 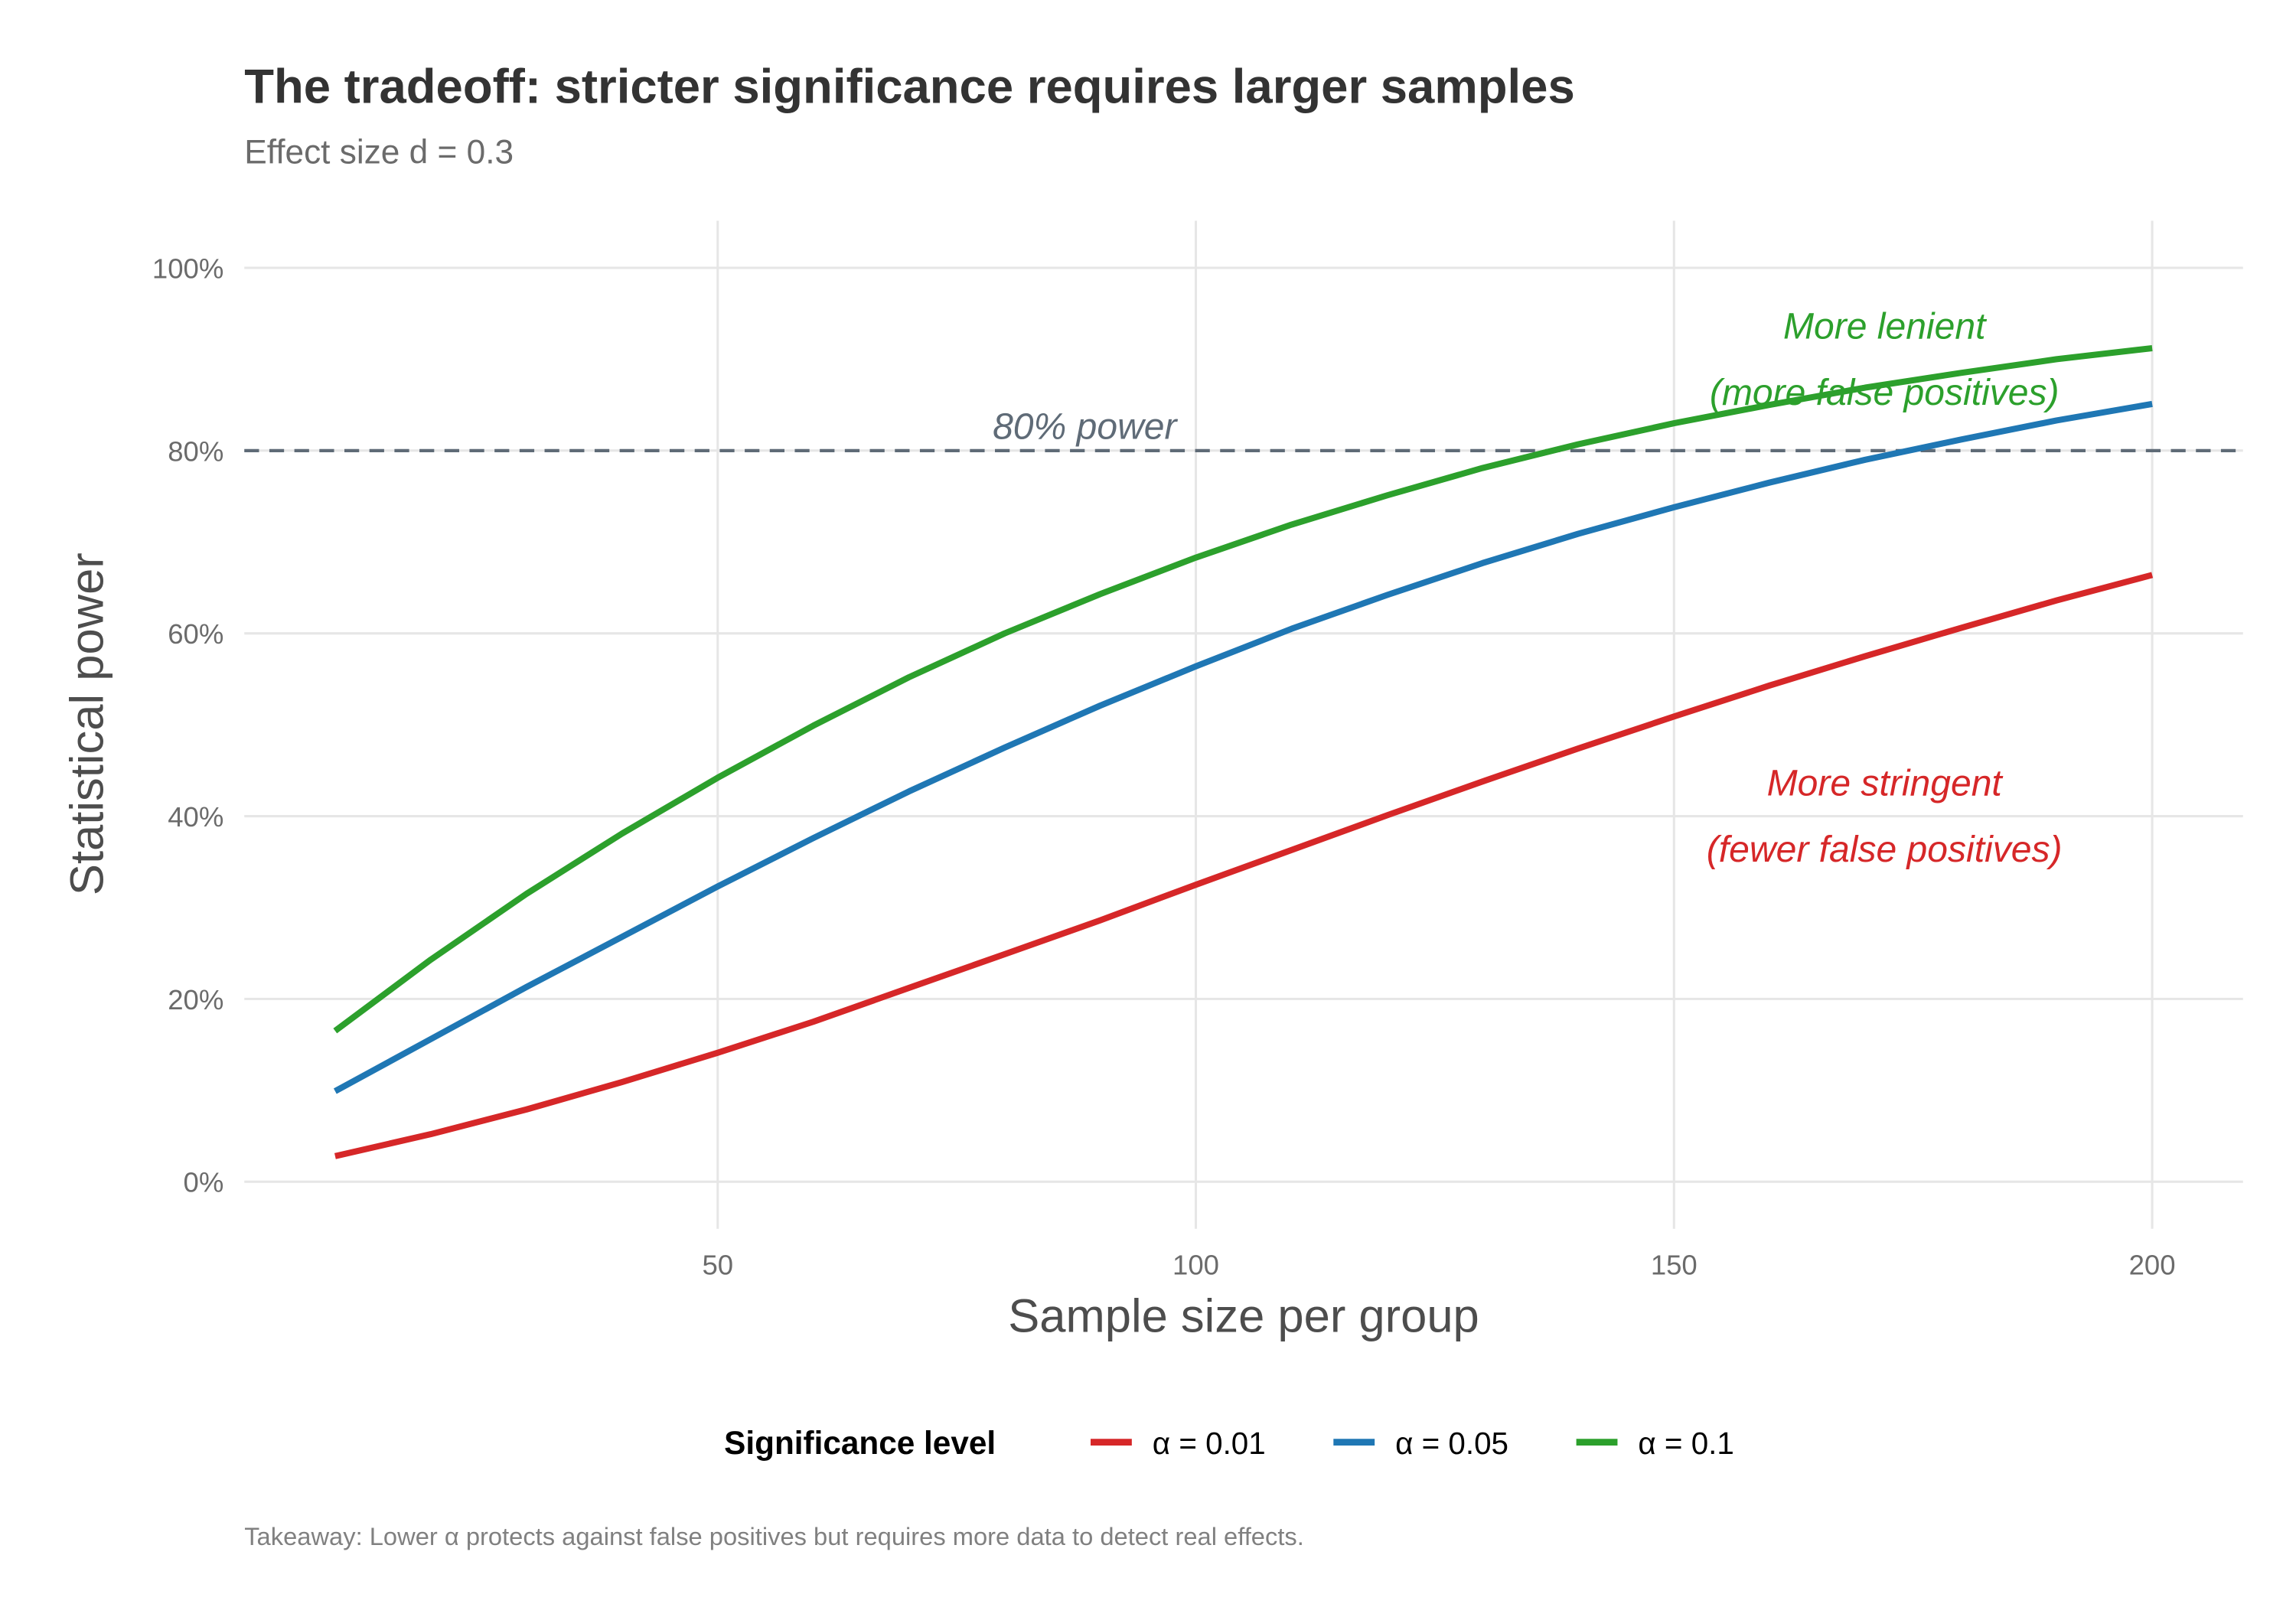 What do you see at coordinates (1209, 1443) in the screenshot?
I see `legend-label-1: α = 0.01` at bounding box center [1209, 1443].